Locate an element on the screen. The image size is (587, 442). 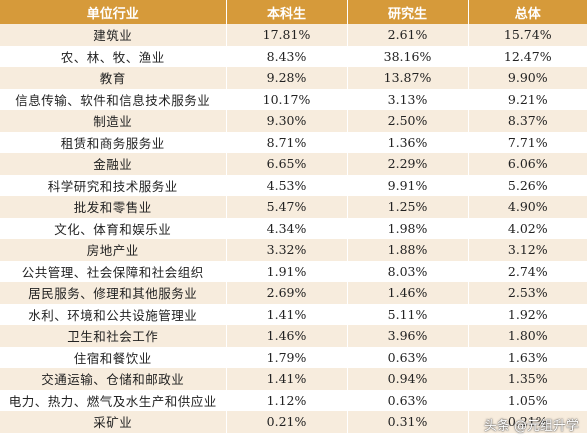
header-industry: 单位行业 is located at coordinates (113, 12).